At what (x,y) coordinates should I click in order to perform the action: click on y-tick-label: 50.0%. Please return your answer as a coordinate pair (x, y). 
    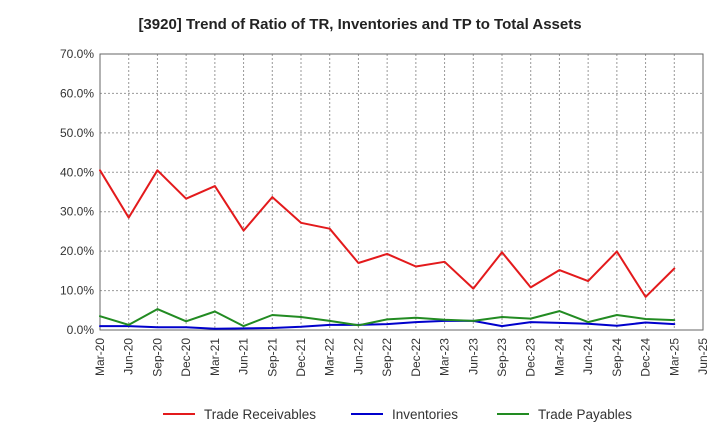
    Looking at the image, I should click on (77, 133).